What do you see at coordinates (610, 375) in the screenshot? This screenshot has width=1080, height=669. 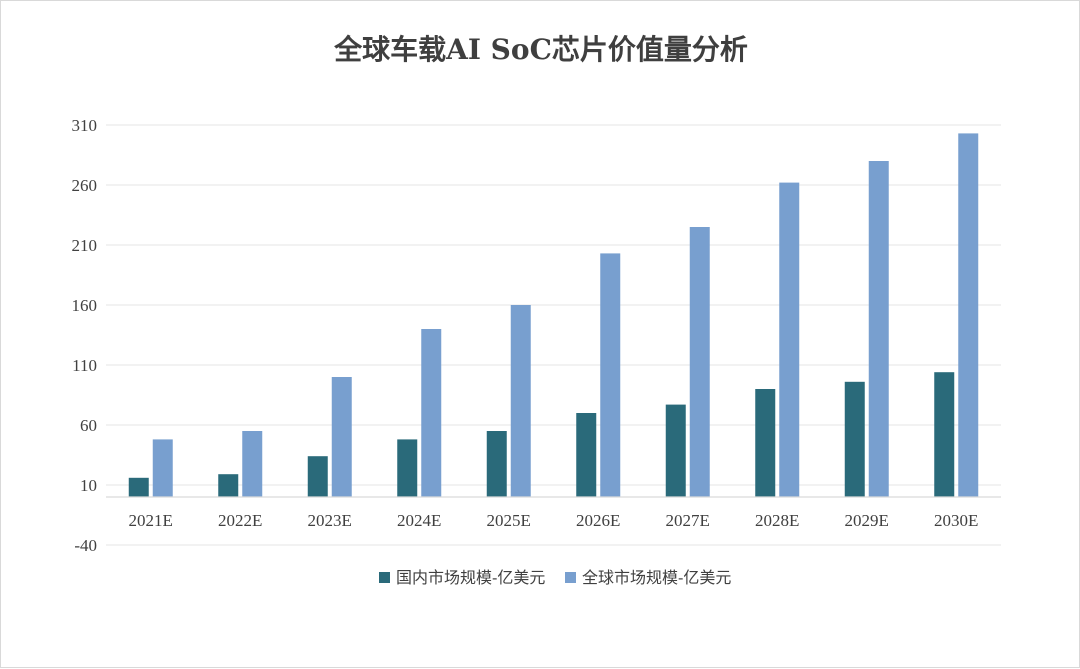 I see `bar-global-2026E` at bounding box center [610, 375].